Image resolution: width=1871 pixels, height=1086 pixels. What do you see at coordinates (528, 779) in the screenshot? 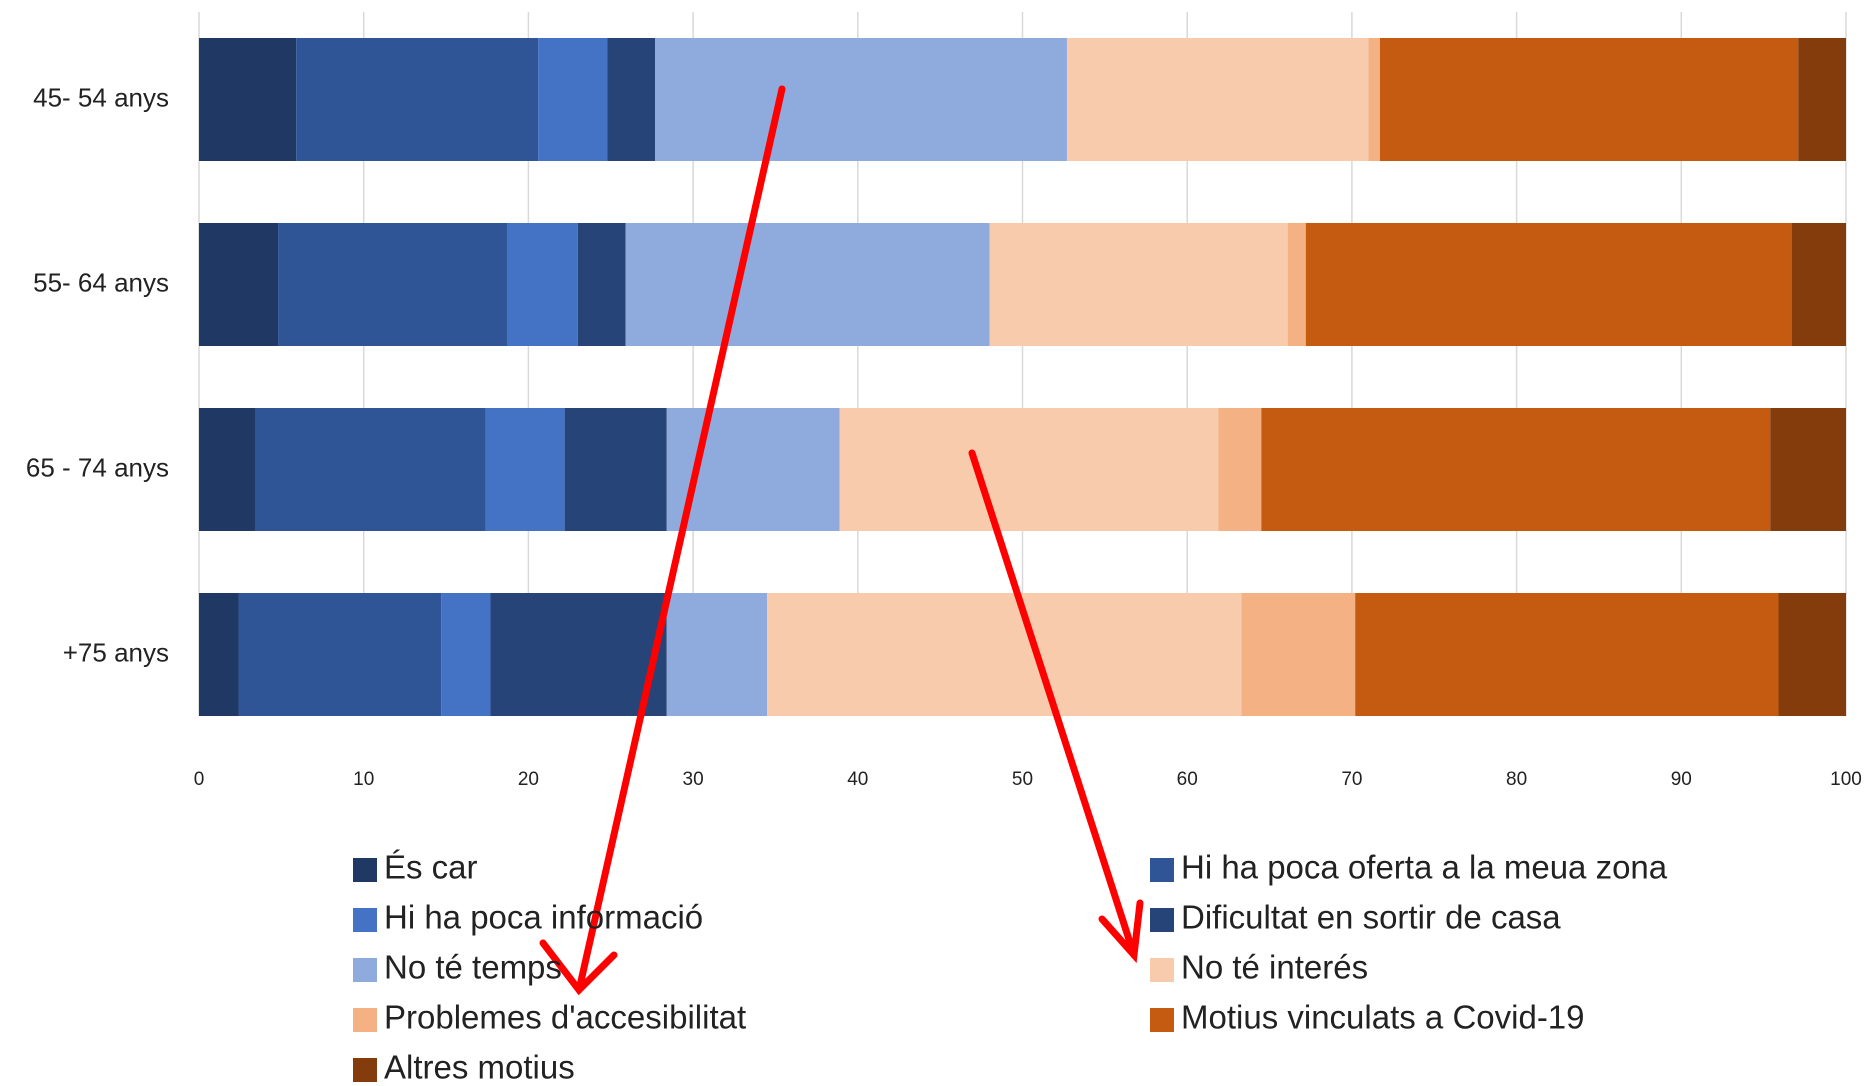
I see `x-tick-label: 20` at bounding box center [528, 779].